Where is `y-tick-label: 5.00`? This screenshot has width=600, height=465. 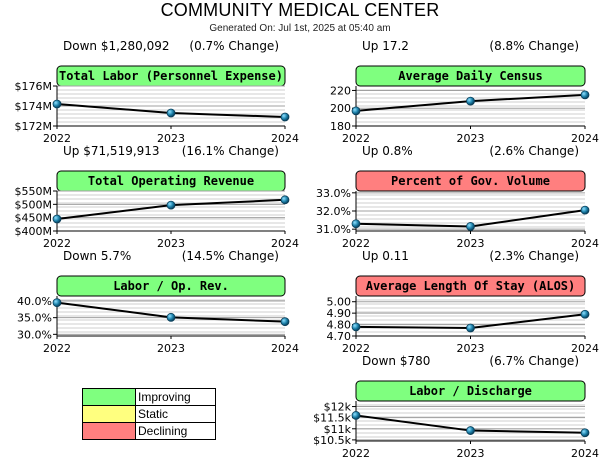
y-tick-label: 5.00 is located at coordinates (339, 302).